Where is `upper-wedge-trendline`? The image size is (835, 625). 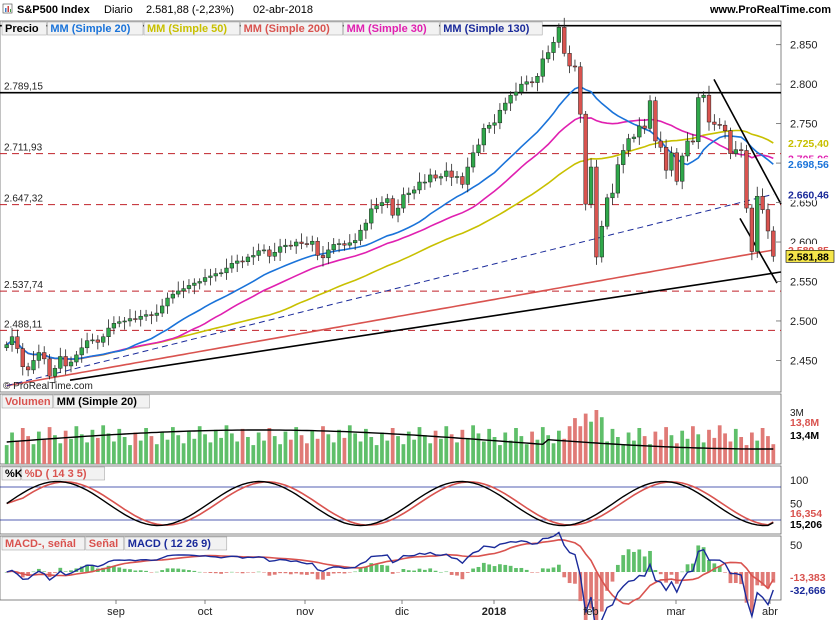 upper-wedge-trendline is located at coordinates (747, 142).